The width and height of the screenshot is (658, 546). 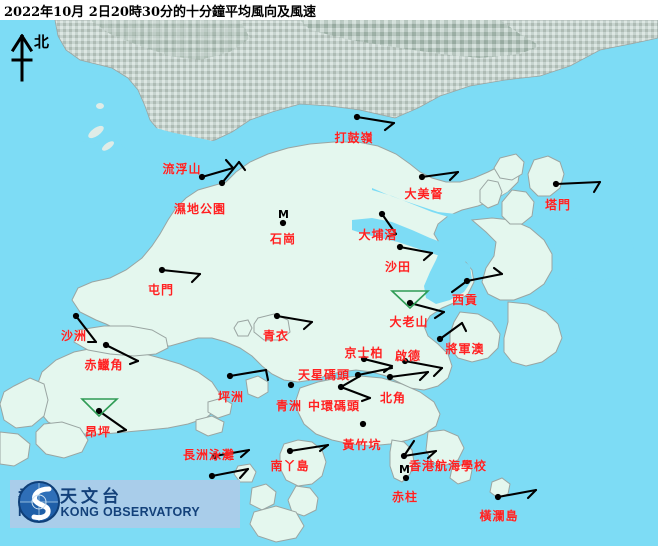 I want to click on station-label: 長洲泳灘, so click(x=209, y=455).